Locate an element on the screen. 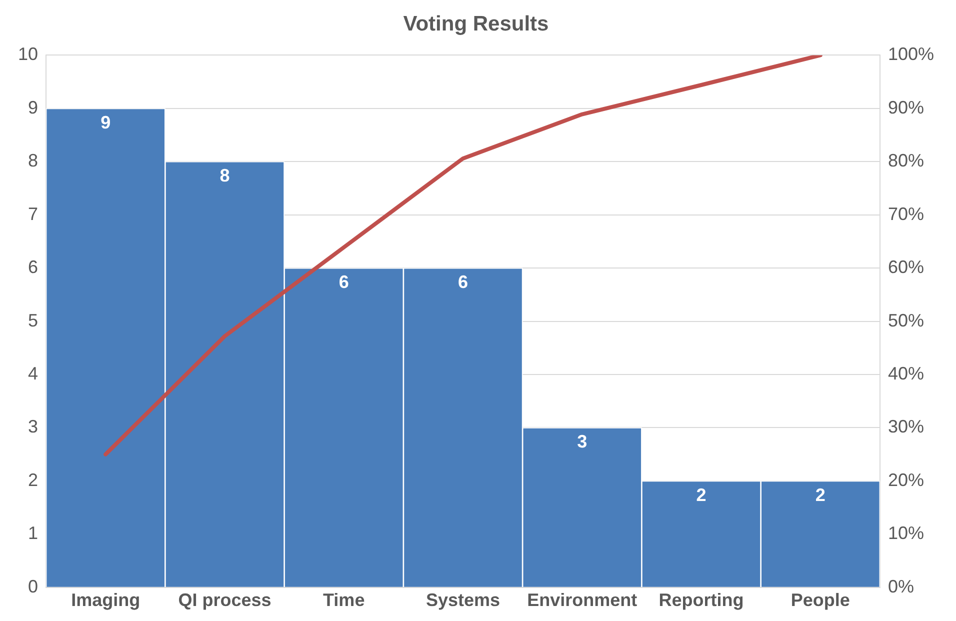 The height and width of the screenshot is (621, 956). data-label: 3 is located at coordinates (582, 442).